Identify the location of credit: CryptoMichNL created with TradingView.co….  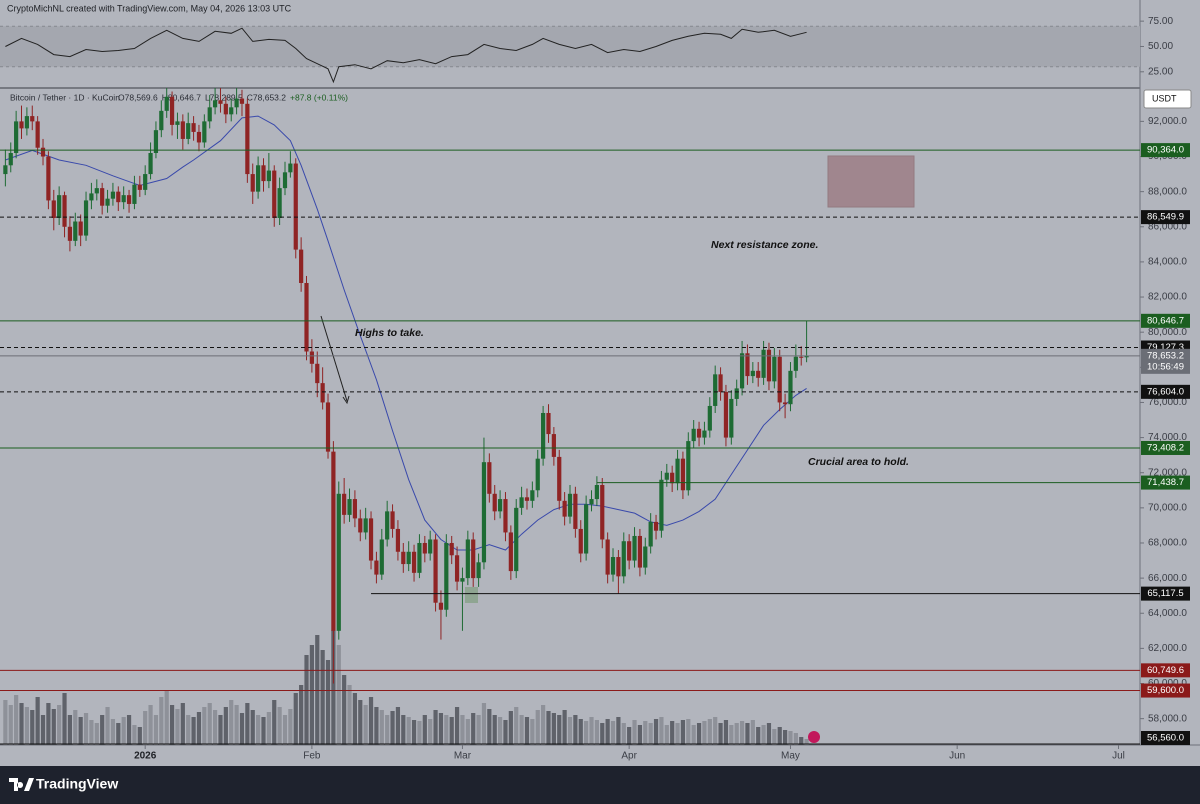
(149, 8).